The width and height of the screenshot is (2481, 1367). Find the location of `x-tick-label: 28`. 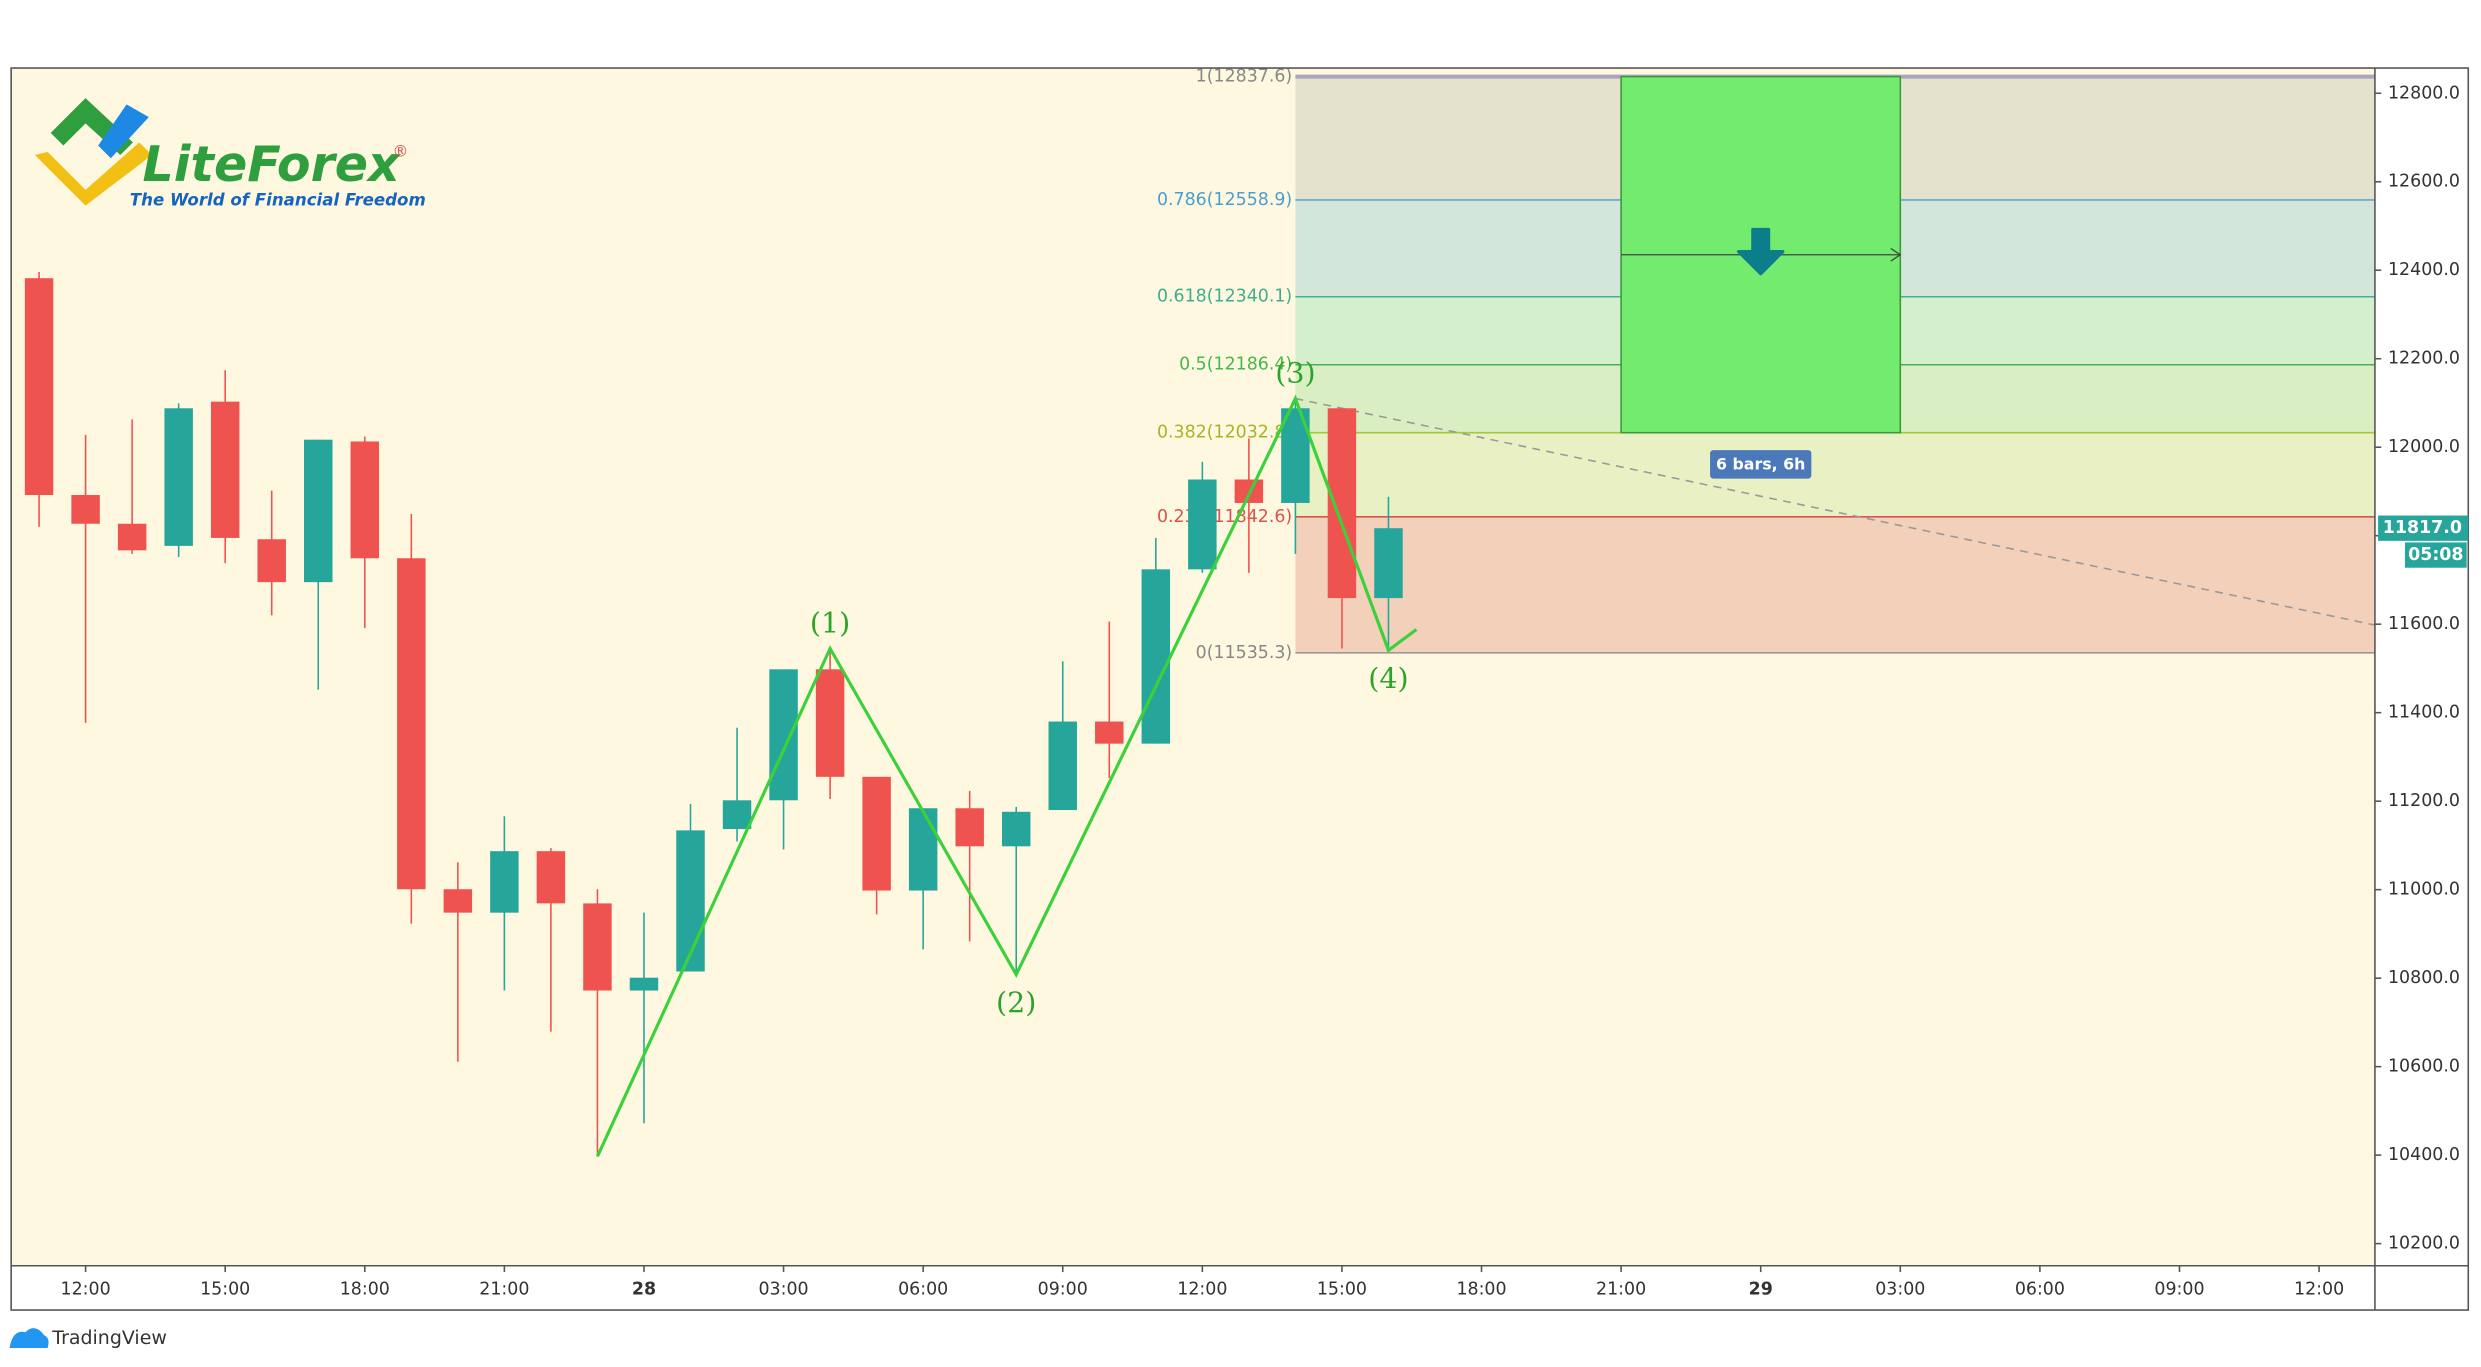

x-tick-label: 28 is located at coordinates (644, 1289).